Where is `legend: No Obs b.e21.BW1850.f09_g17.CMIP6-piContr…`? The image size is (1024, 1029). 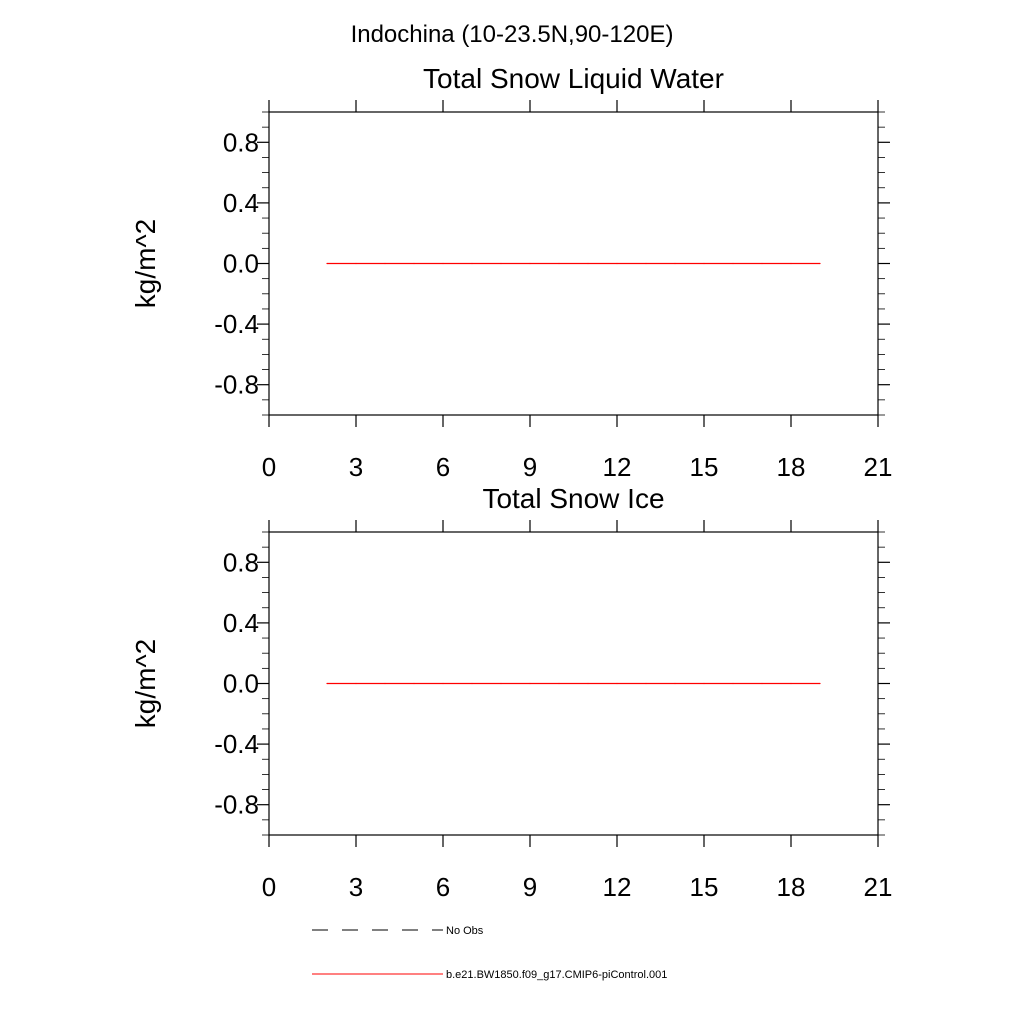
legend: No Obs b.e21.BW1850.f09_g17.CMIP6-piContr… is located at coordinates (489, 953).